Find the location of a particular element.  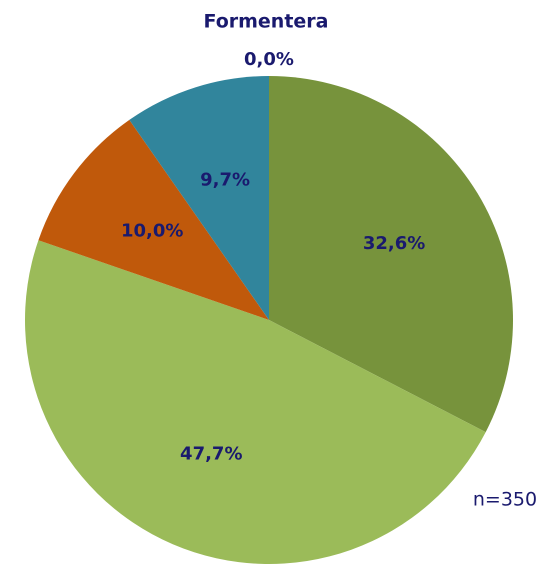

chart-title: Formentera is located at coordinates (265, 22).